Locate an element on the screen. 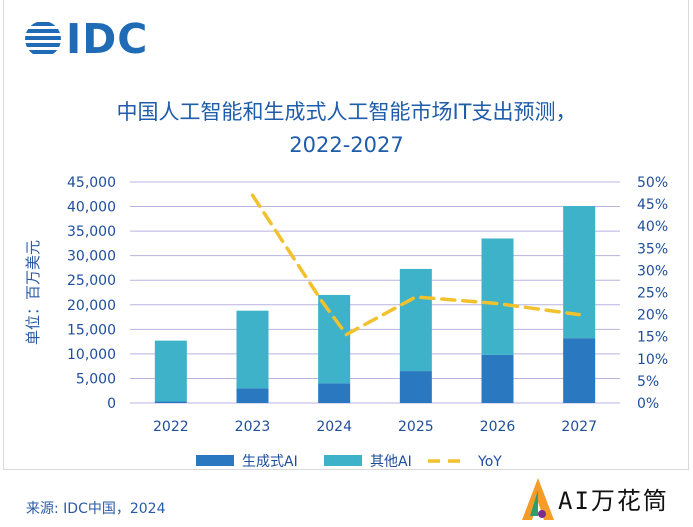 This screenshot has height=527, width=693. y2-tick-label: 5% is located at coordinates (648, 382).